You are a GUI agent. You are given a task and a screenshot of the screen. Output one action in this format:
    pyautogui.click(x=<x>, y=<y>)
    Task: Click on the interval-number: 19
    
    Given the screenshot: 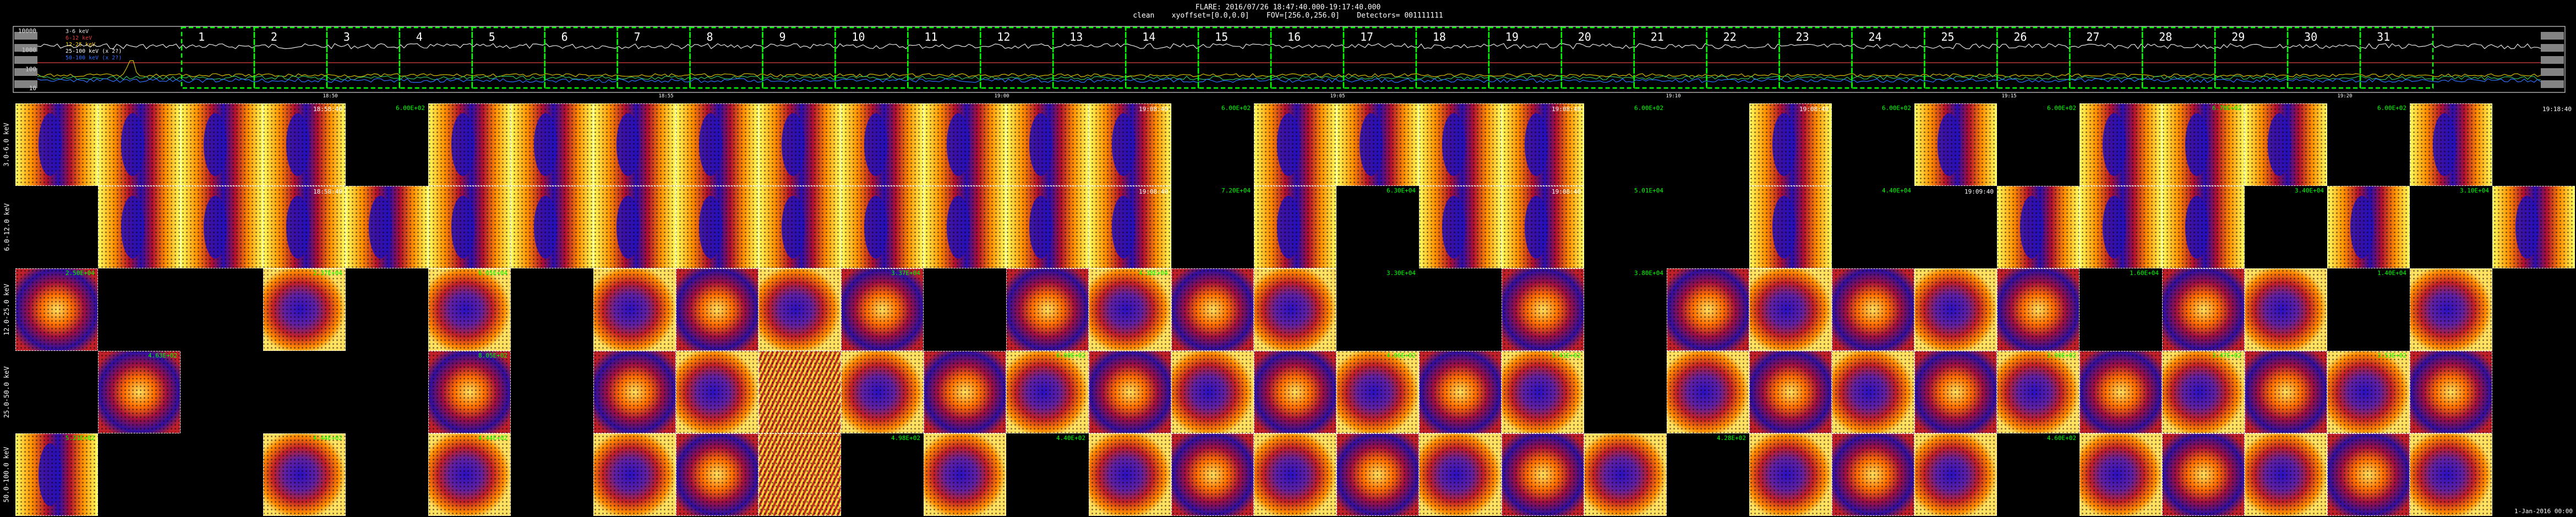 What is the action you would take?
    pyautogui.click(x=1512, y=36)
    